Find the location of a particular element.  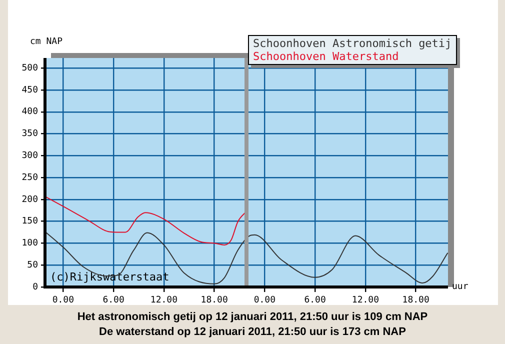

y-tick-label: 150 is located at coordinates (30, 221).